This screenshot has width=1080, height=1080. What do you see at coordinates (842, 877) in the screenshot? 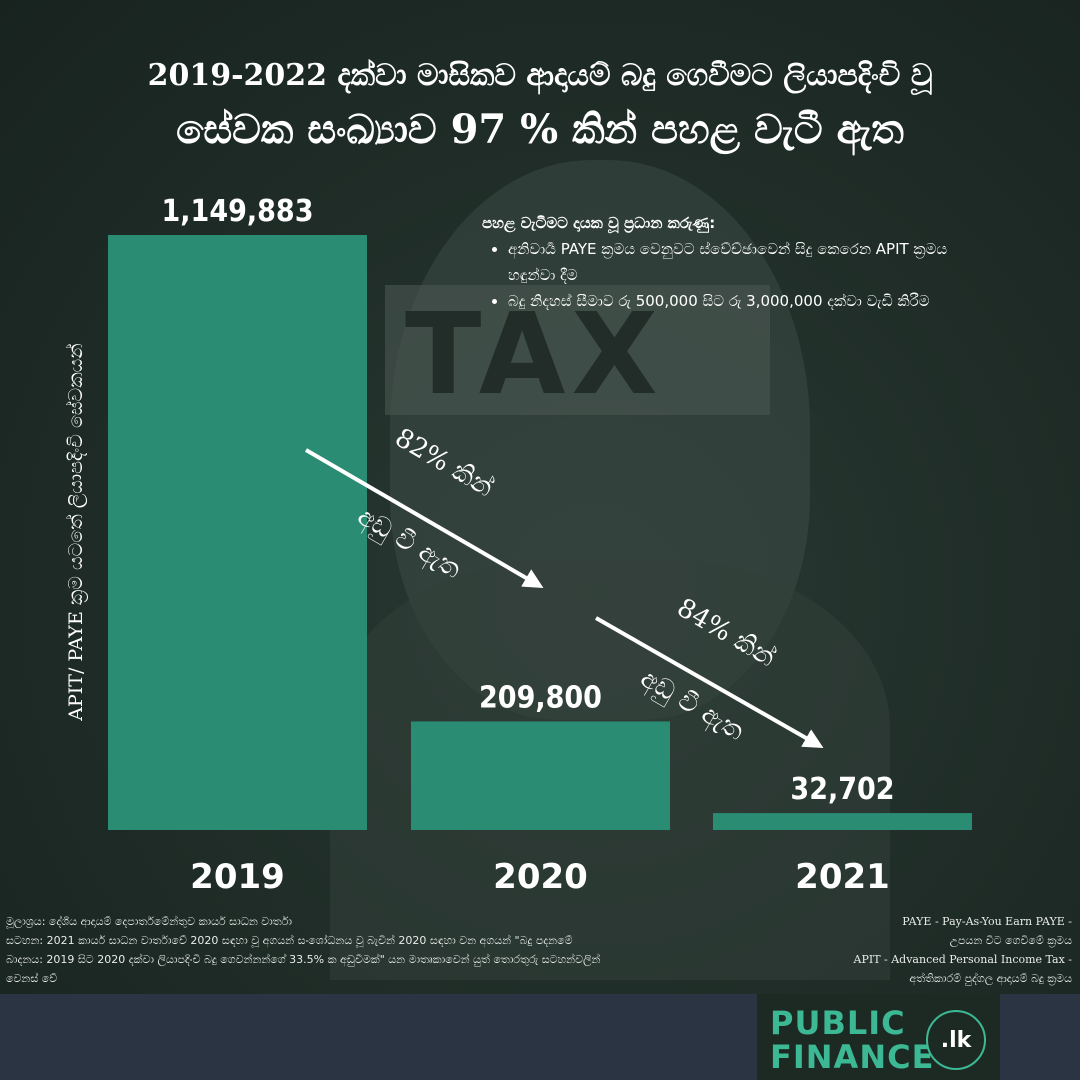
I see `category-label: 2021` at bounding box center [842, 877].